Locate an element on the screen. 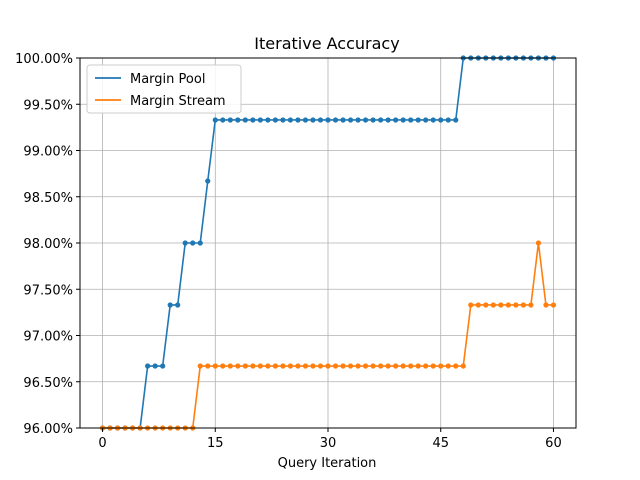  x-tick-label: 30 is located at coordinates (328, 443).